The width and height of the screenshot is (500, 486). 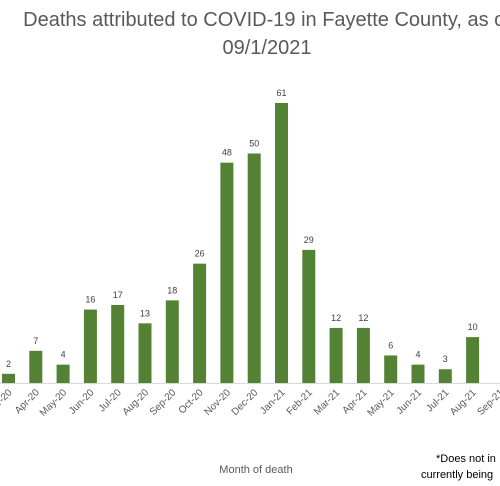 I want to click on data-label-May-20: 4, so click(x=63, y=355).